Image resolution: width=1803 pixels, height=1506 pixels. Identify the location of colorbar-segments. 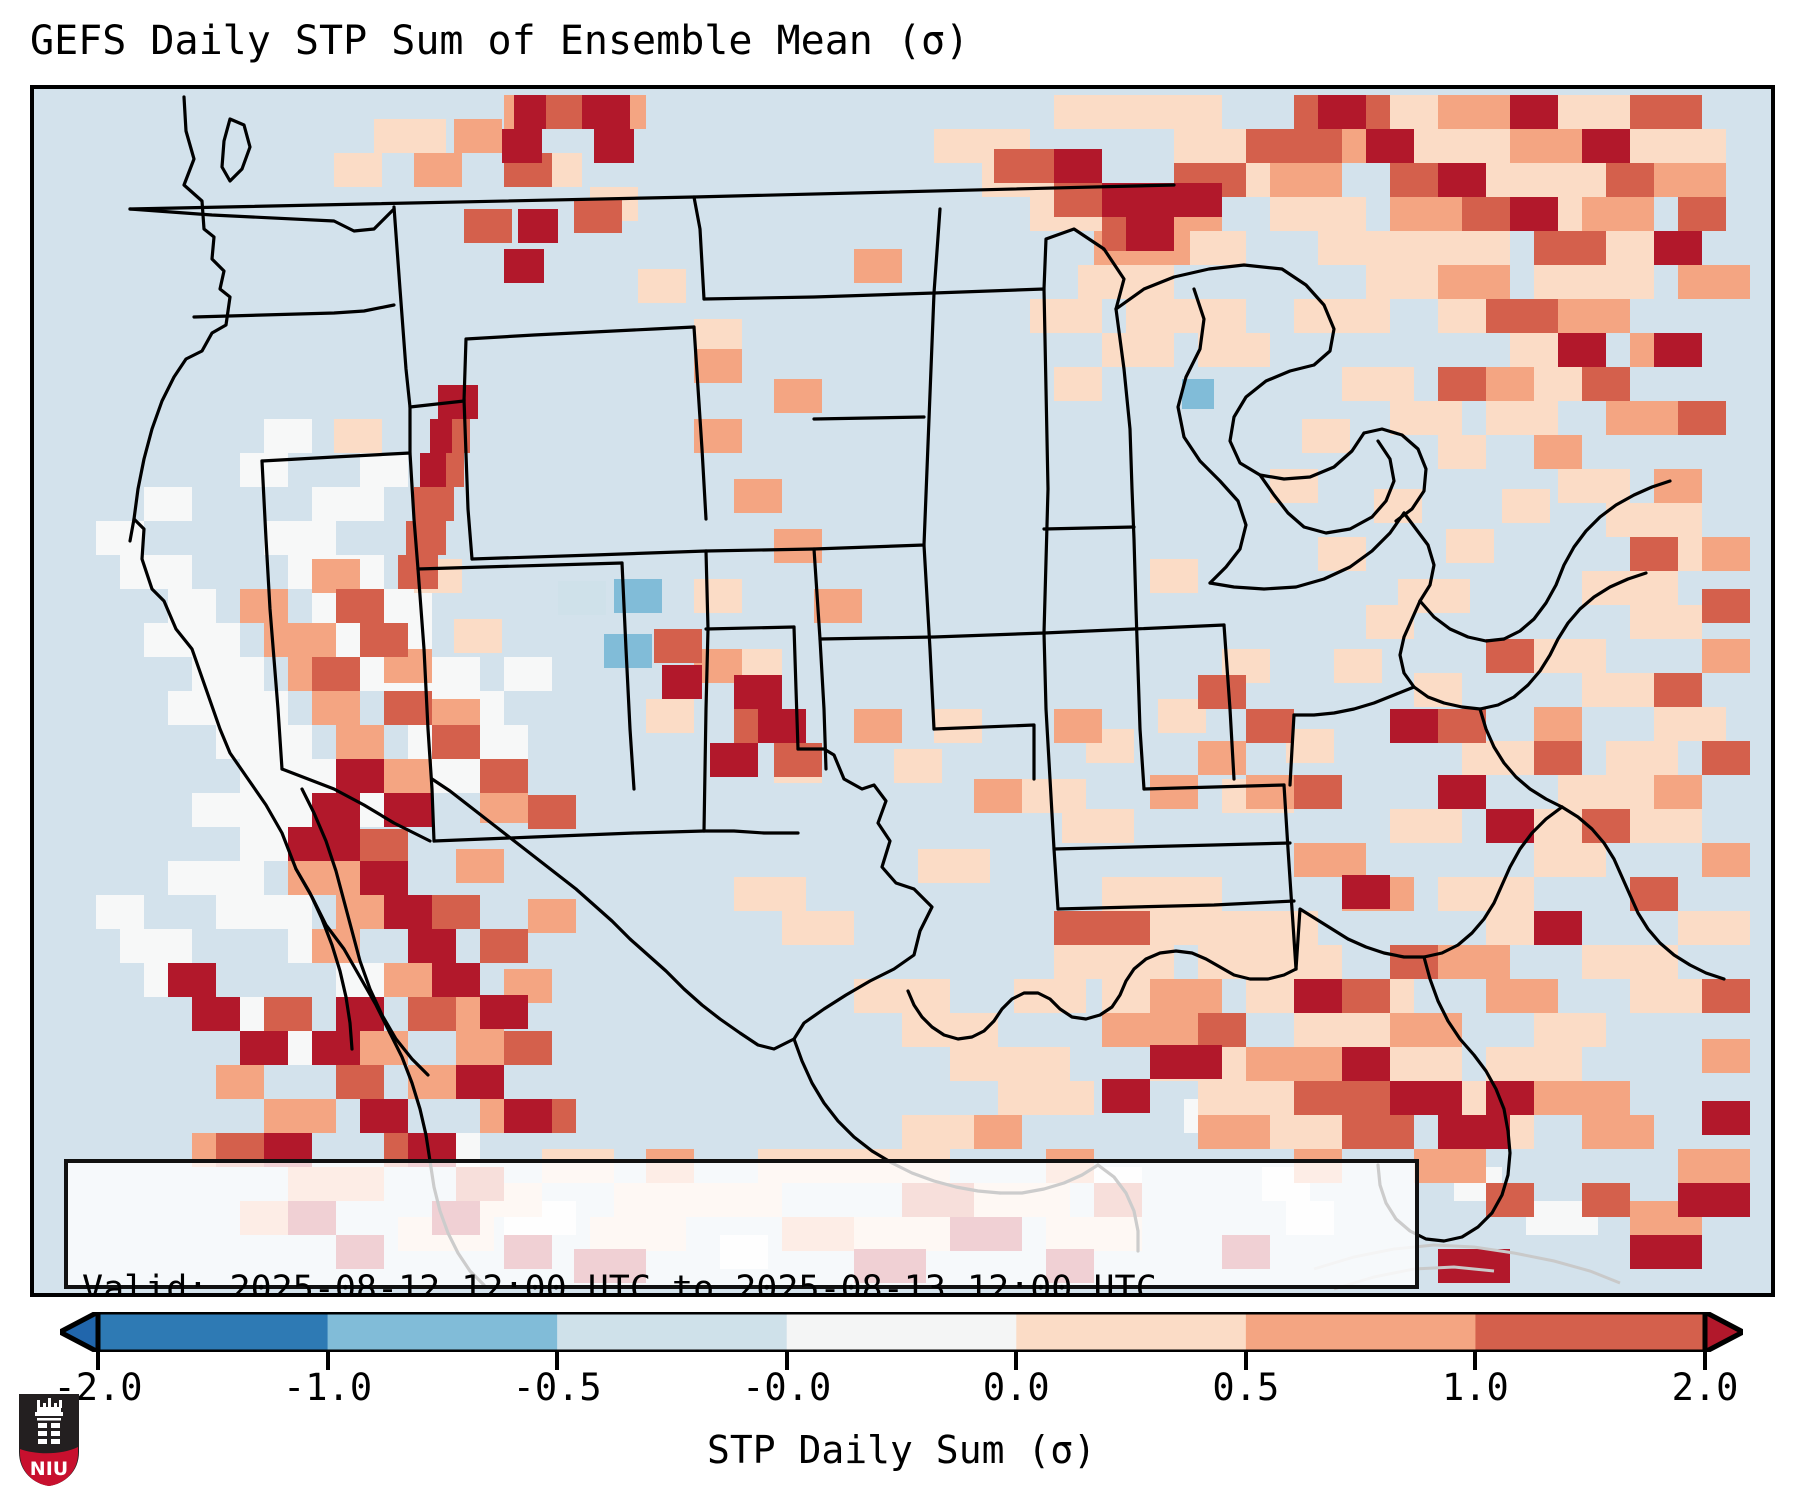
(902, 1332).